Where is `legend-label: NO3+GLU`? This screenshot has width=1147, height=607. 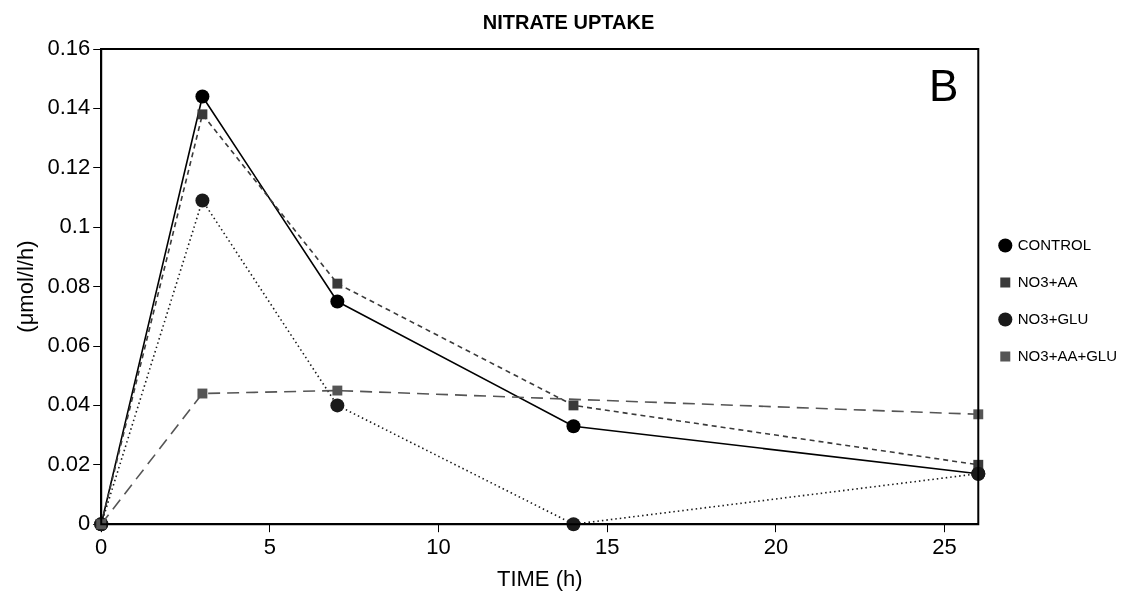
legend-label: NO3+GLU is located at coordinates (1053, 318).